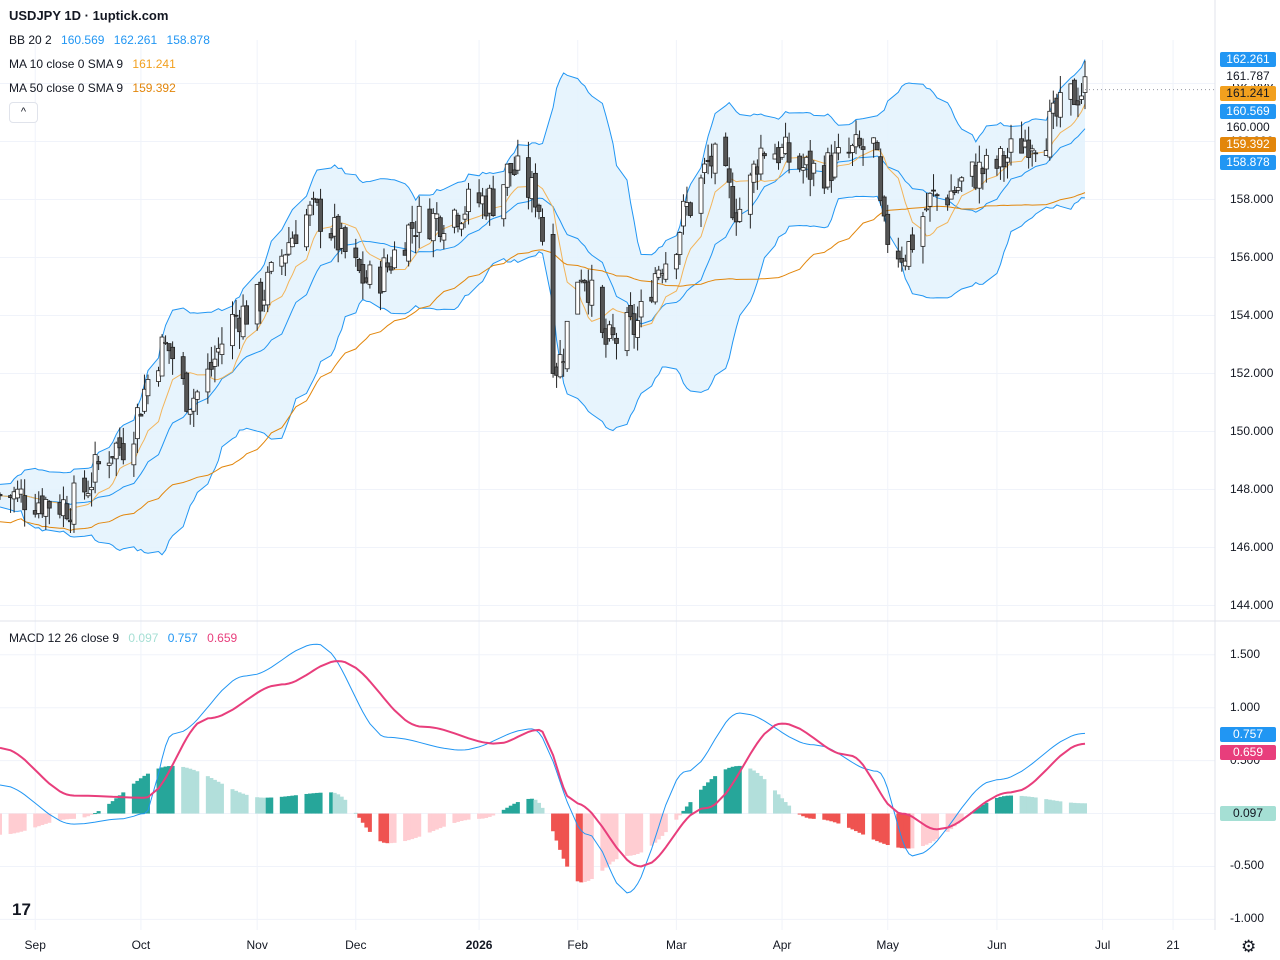 Image resolution: width=1280 pixels, height=960 pixels. I want to click on legend-macd-hist: 0.097, so click(143, 638).